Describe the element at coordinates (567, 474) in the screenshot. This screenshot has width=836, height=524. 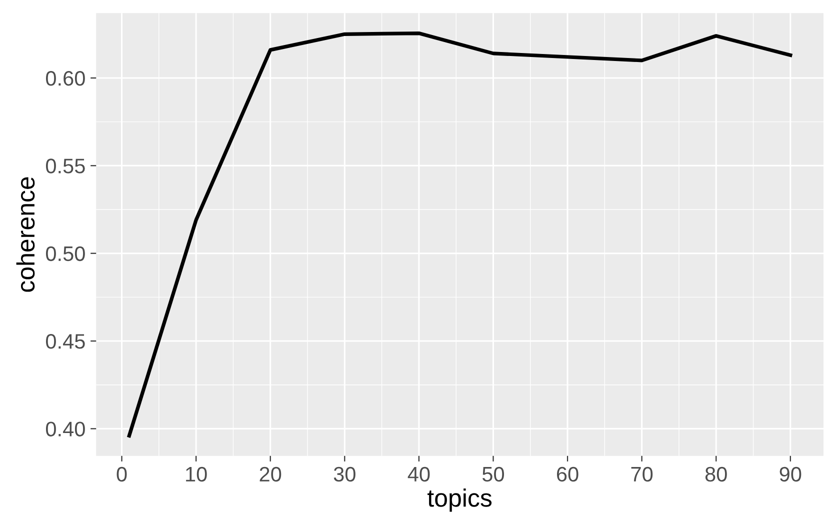
I see `x-tick-label: 60` at that location.